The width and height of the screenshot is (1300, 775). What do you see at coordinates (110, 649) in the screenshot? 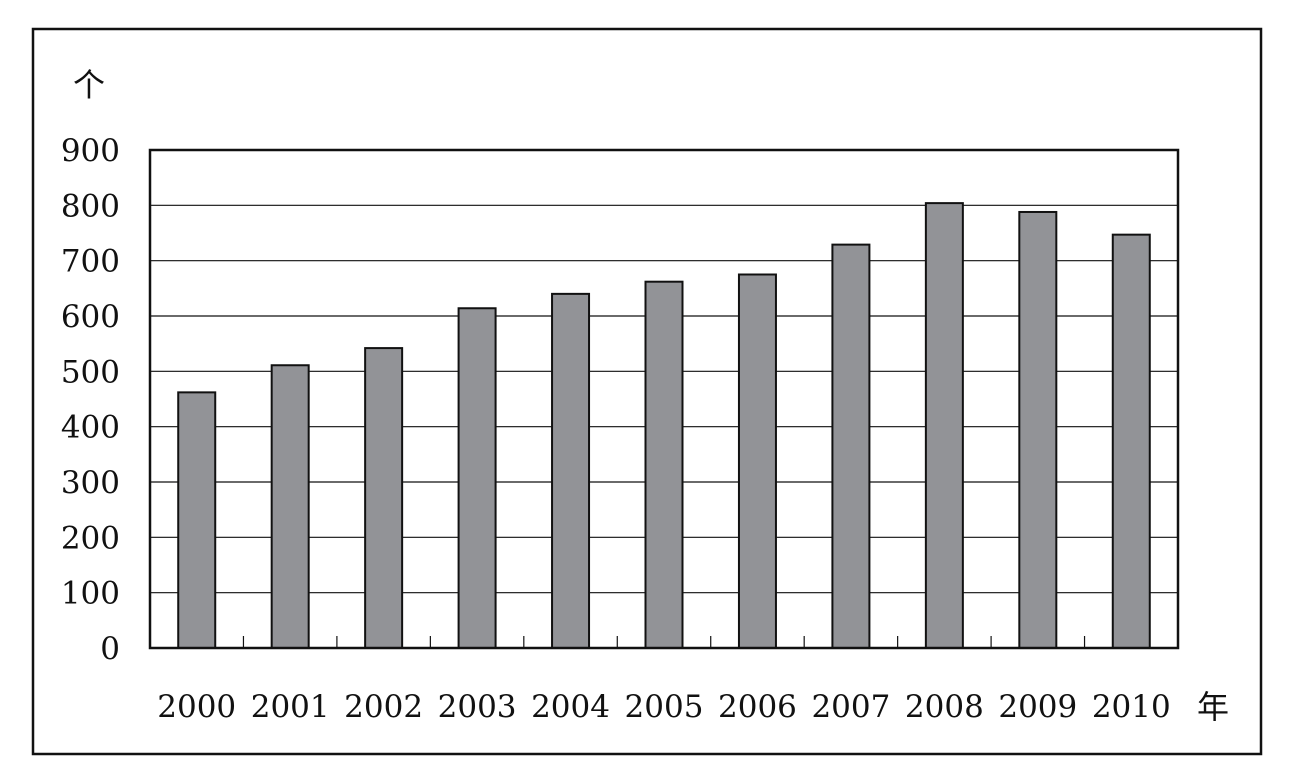
I see `y-tick-label-0: 0` at bounding box center [110, 649].